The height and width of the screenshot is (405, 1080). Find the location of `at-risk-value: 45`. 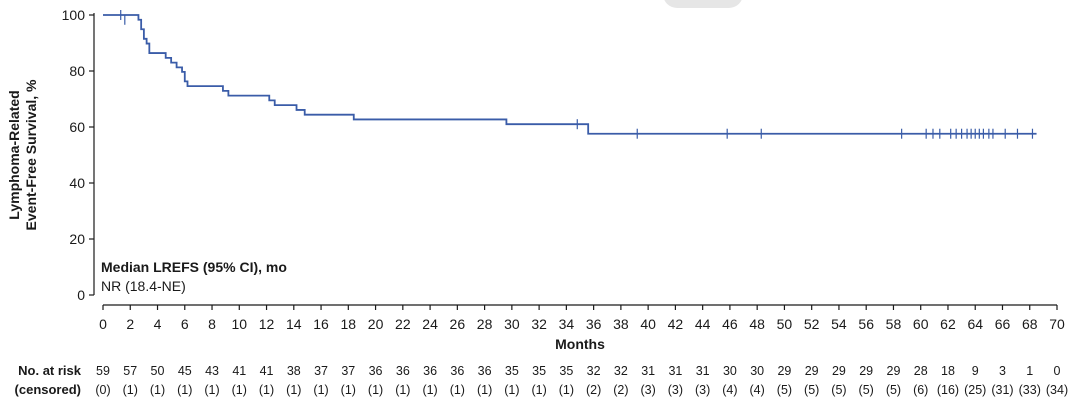

at-risk-value: 45 is located at coordinates (185, 371).